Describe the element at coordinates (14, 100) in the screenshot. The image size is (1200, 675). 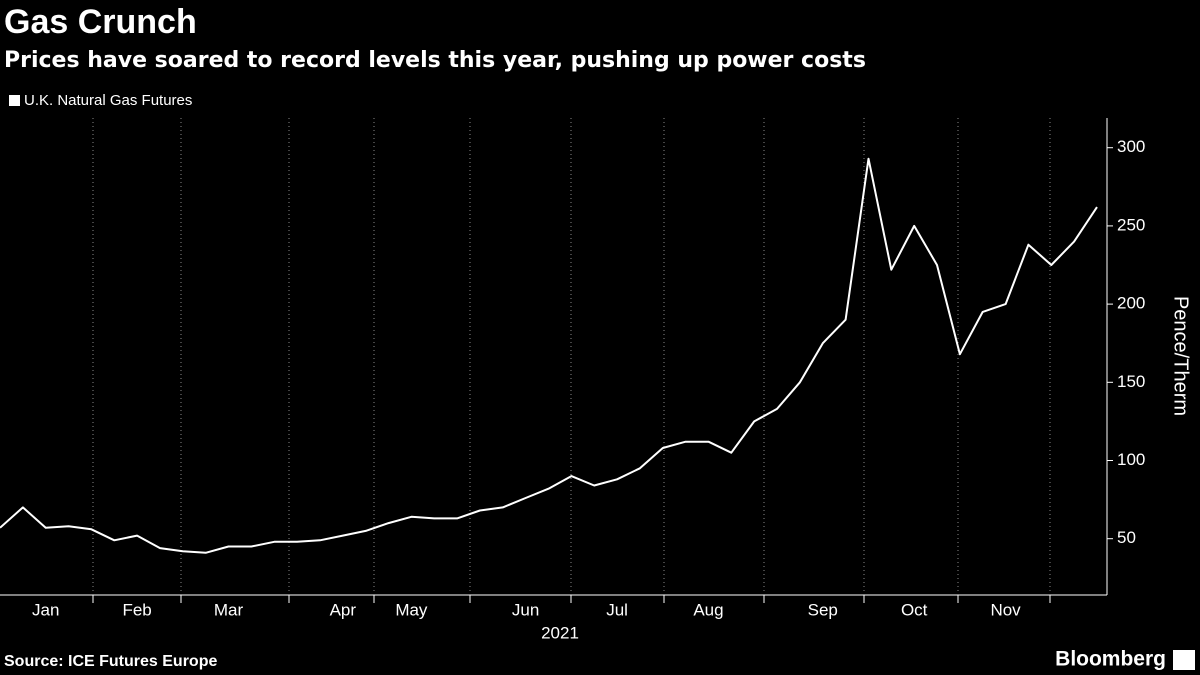
I see `legend-swatch` at that location.